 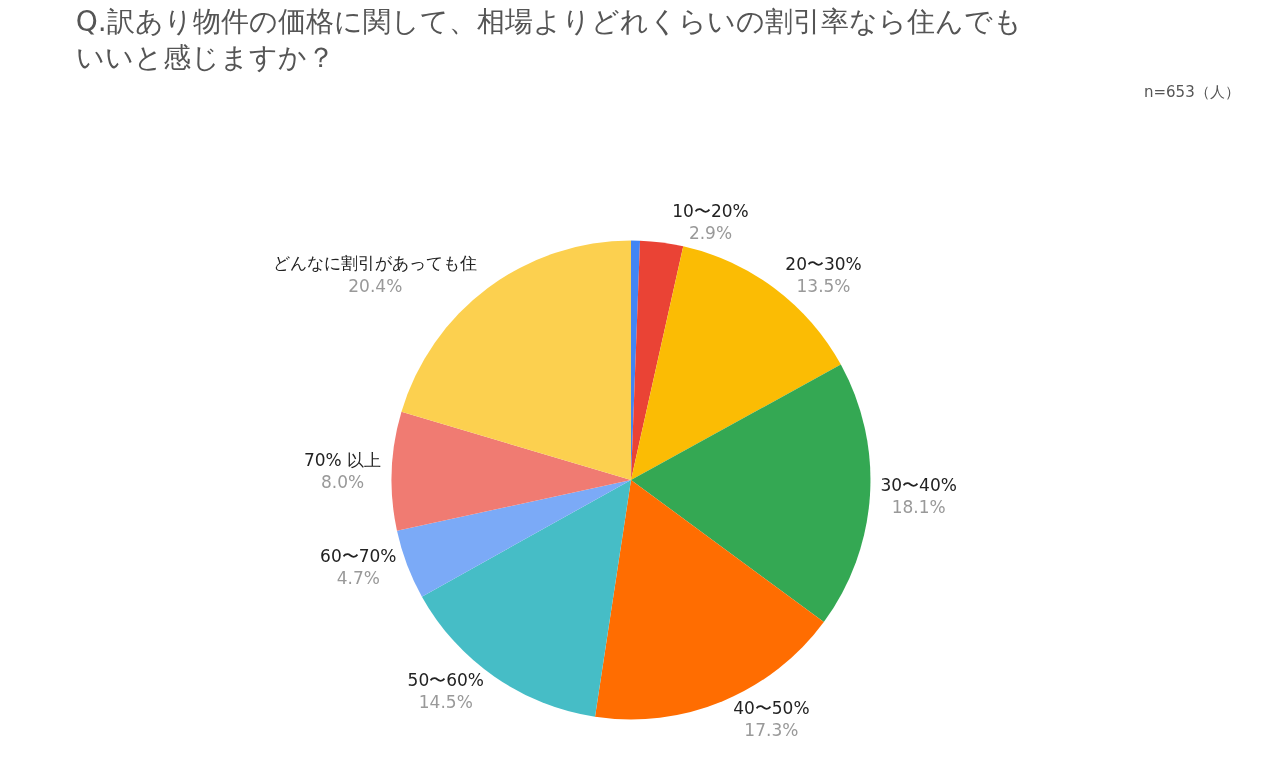 I want to click on slice-label: 40〜50%, so click(x=771, y=708).